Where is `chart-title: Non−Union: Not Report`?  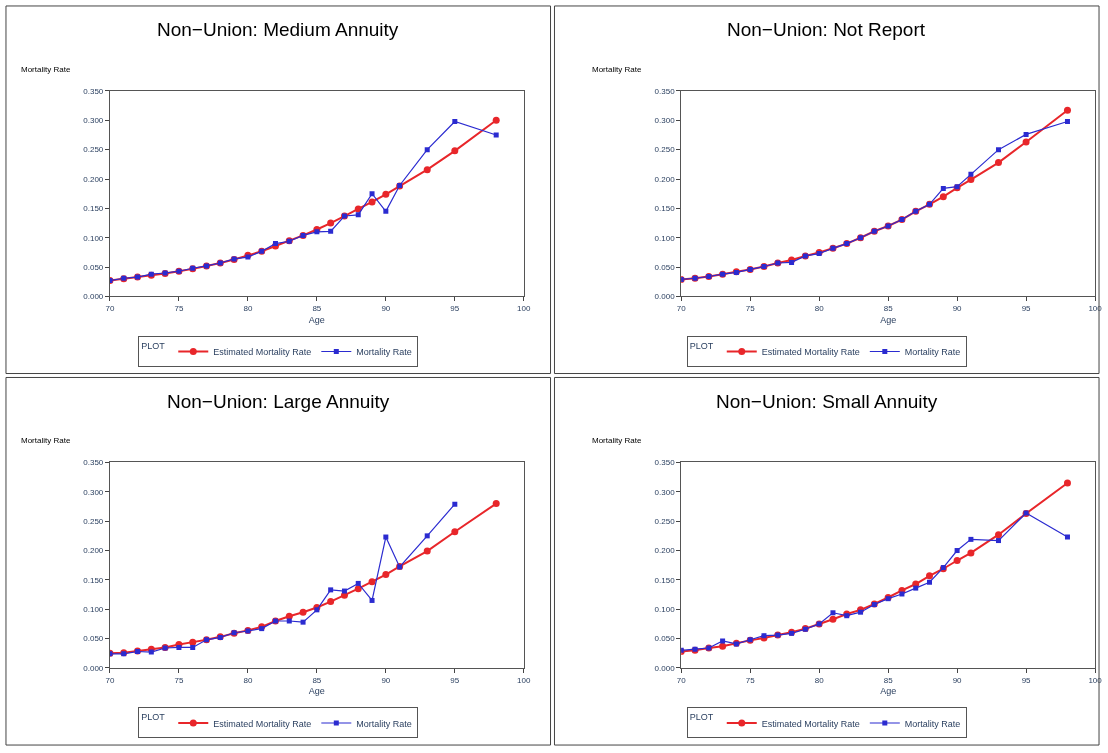 chart-title: Non−Union: Not Report is located at coordinates (826, 29).